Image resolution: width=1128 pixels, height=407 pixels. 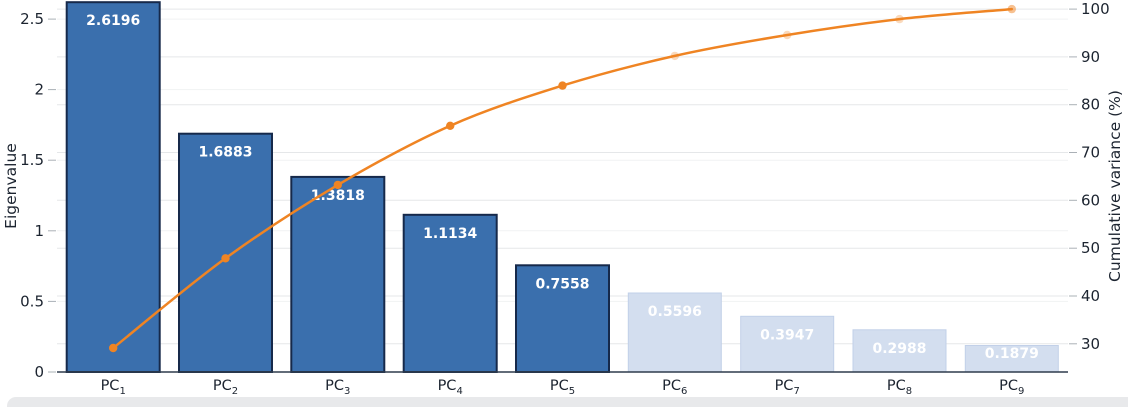 I want to click on bar-value-label: 1.6883, so click(x=225, y=153).